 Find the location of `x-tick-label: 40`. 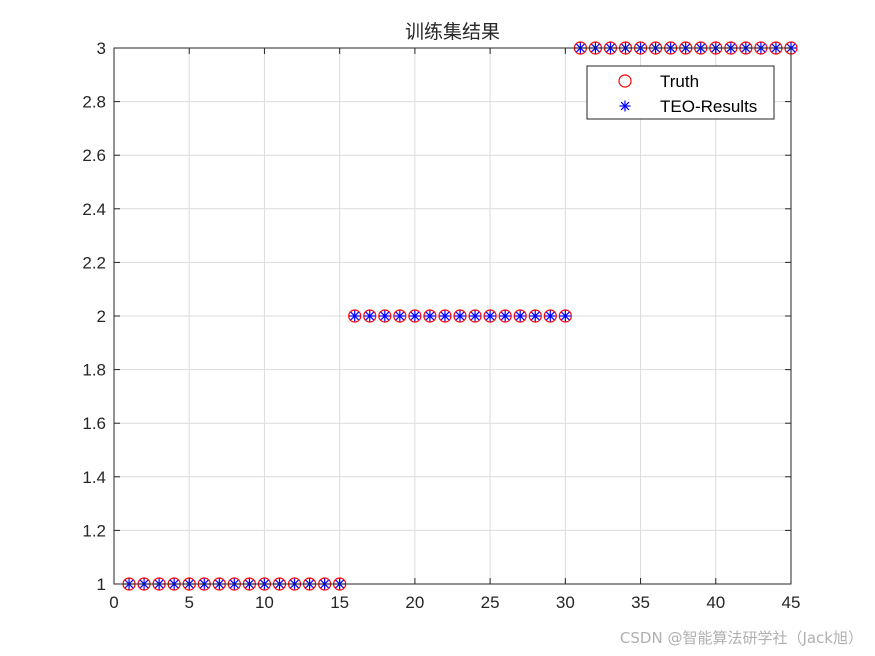

x-tick-label: 40 is located at coordinates (715, 602).